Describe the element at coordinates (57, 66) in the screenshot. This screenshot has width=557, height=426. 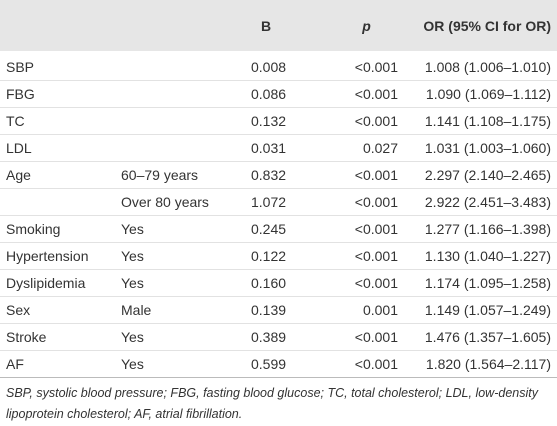
I see `table-cell: SBP` at that location.